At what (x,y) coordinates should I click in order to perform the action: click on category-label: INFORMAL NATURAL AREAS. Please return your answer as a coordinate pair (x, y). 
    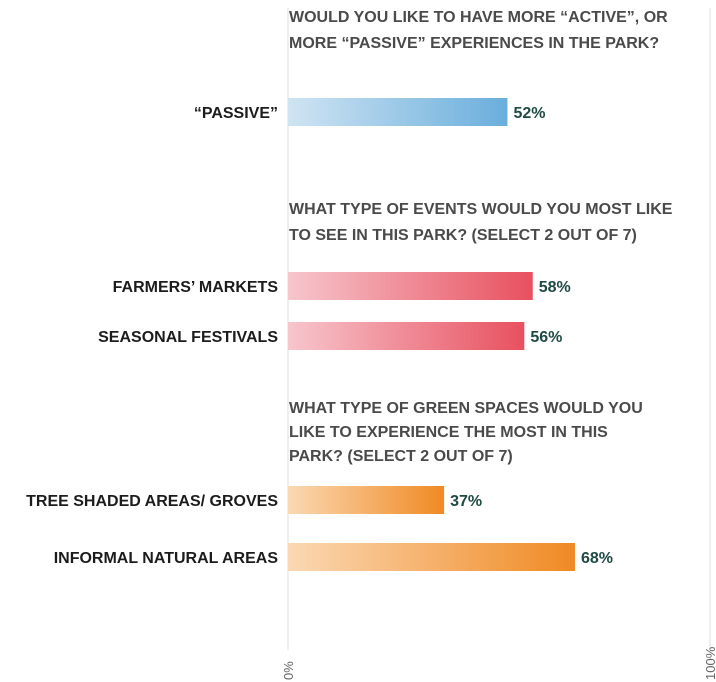
    Looking at the image, I should click on (166, 558).